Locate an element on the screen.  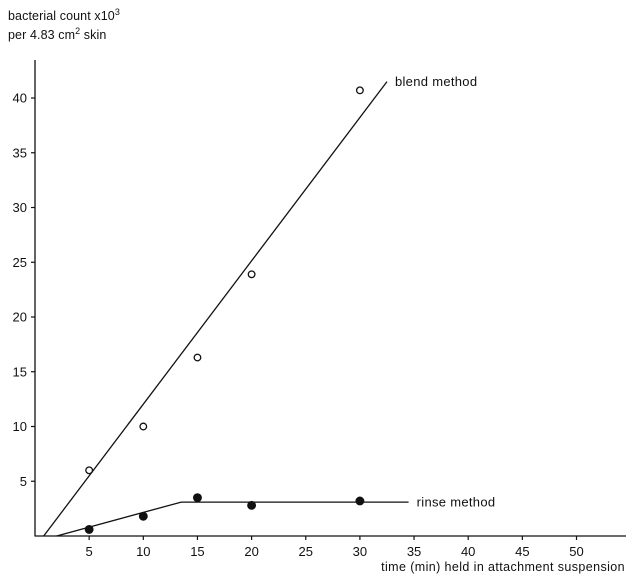
y-tick-label: 40 is located at coordinates (20, 98).